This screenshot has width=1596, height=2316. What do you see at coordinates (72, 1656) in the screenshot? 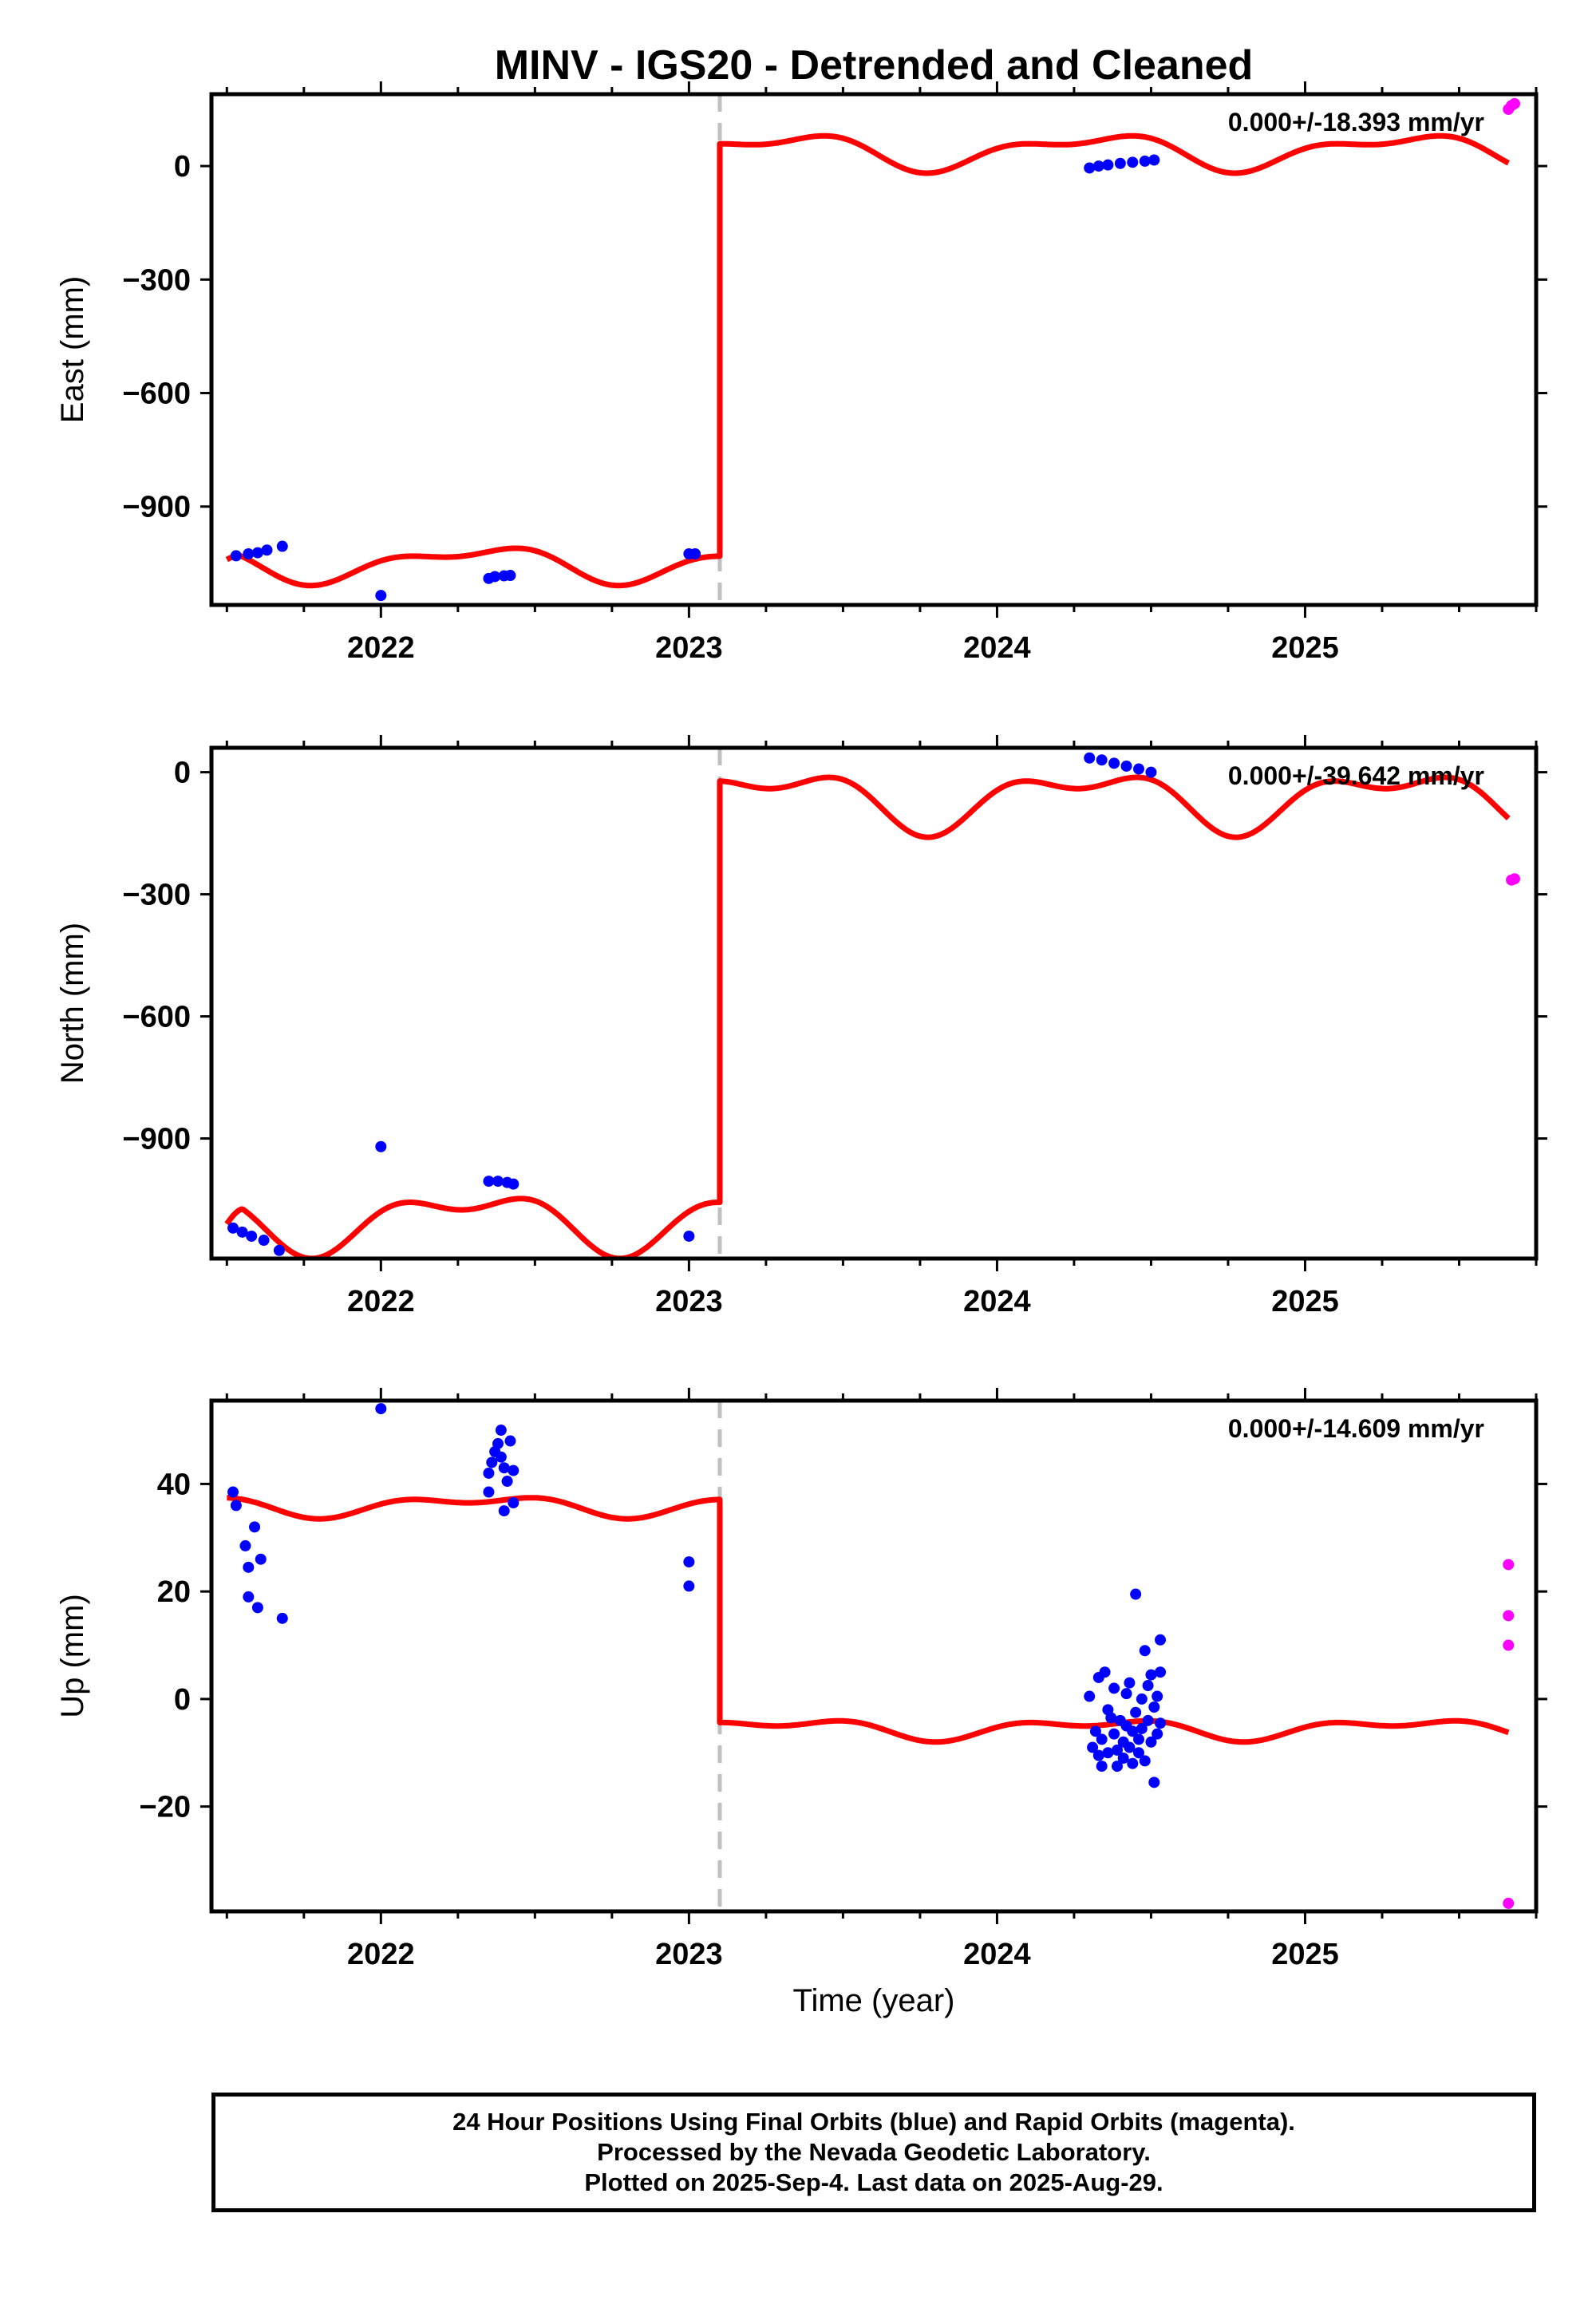
I see `y-axis-title: Up (mm)` at bounding box center [72, 1656].